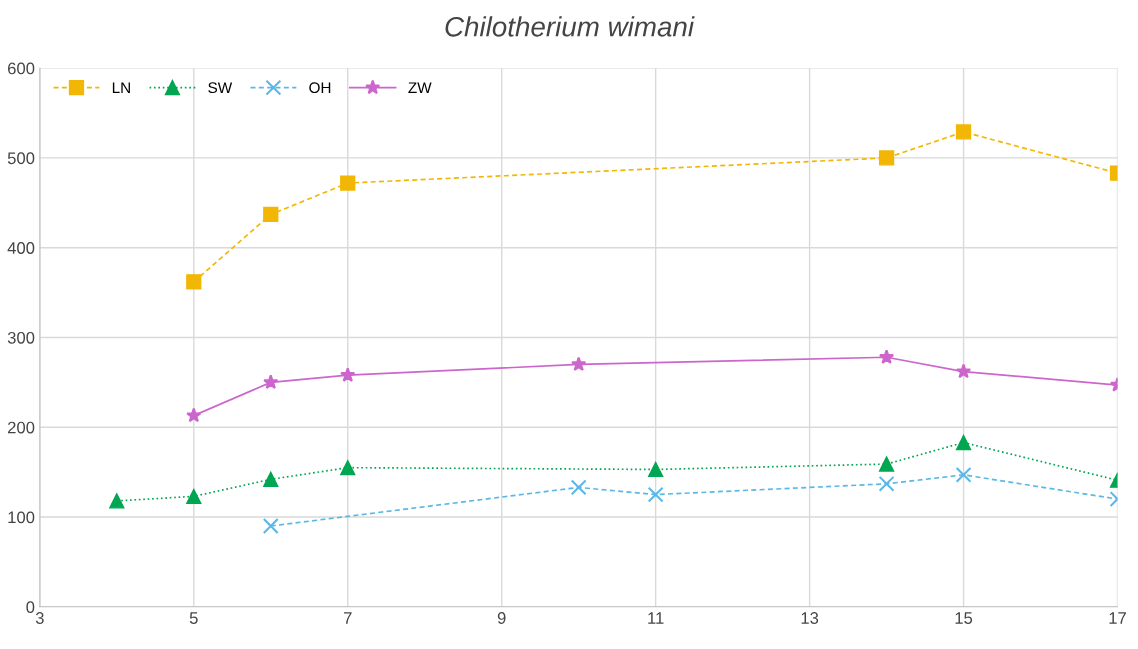 This screenshot has width=1138, height=649. What do you see at coordinates (30, 607) in the screenshot?
I see `y-tick-label: 0` at bounding box center [30, 607].